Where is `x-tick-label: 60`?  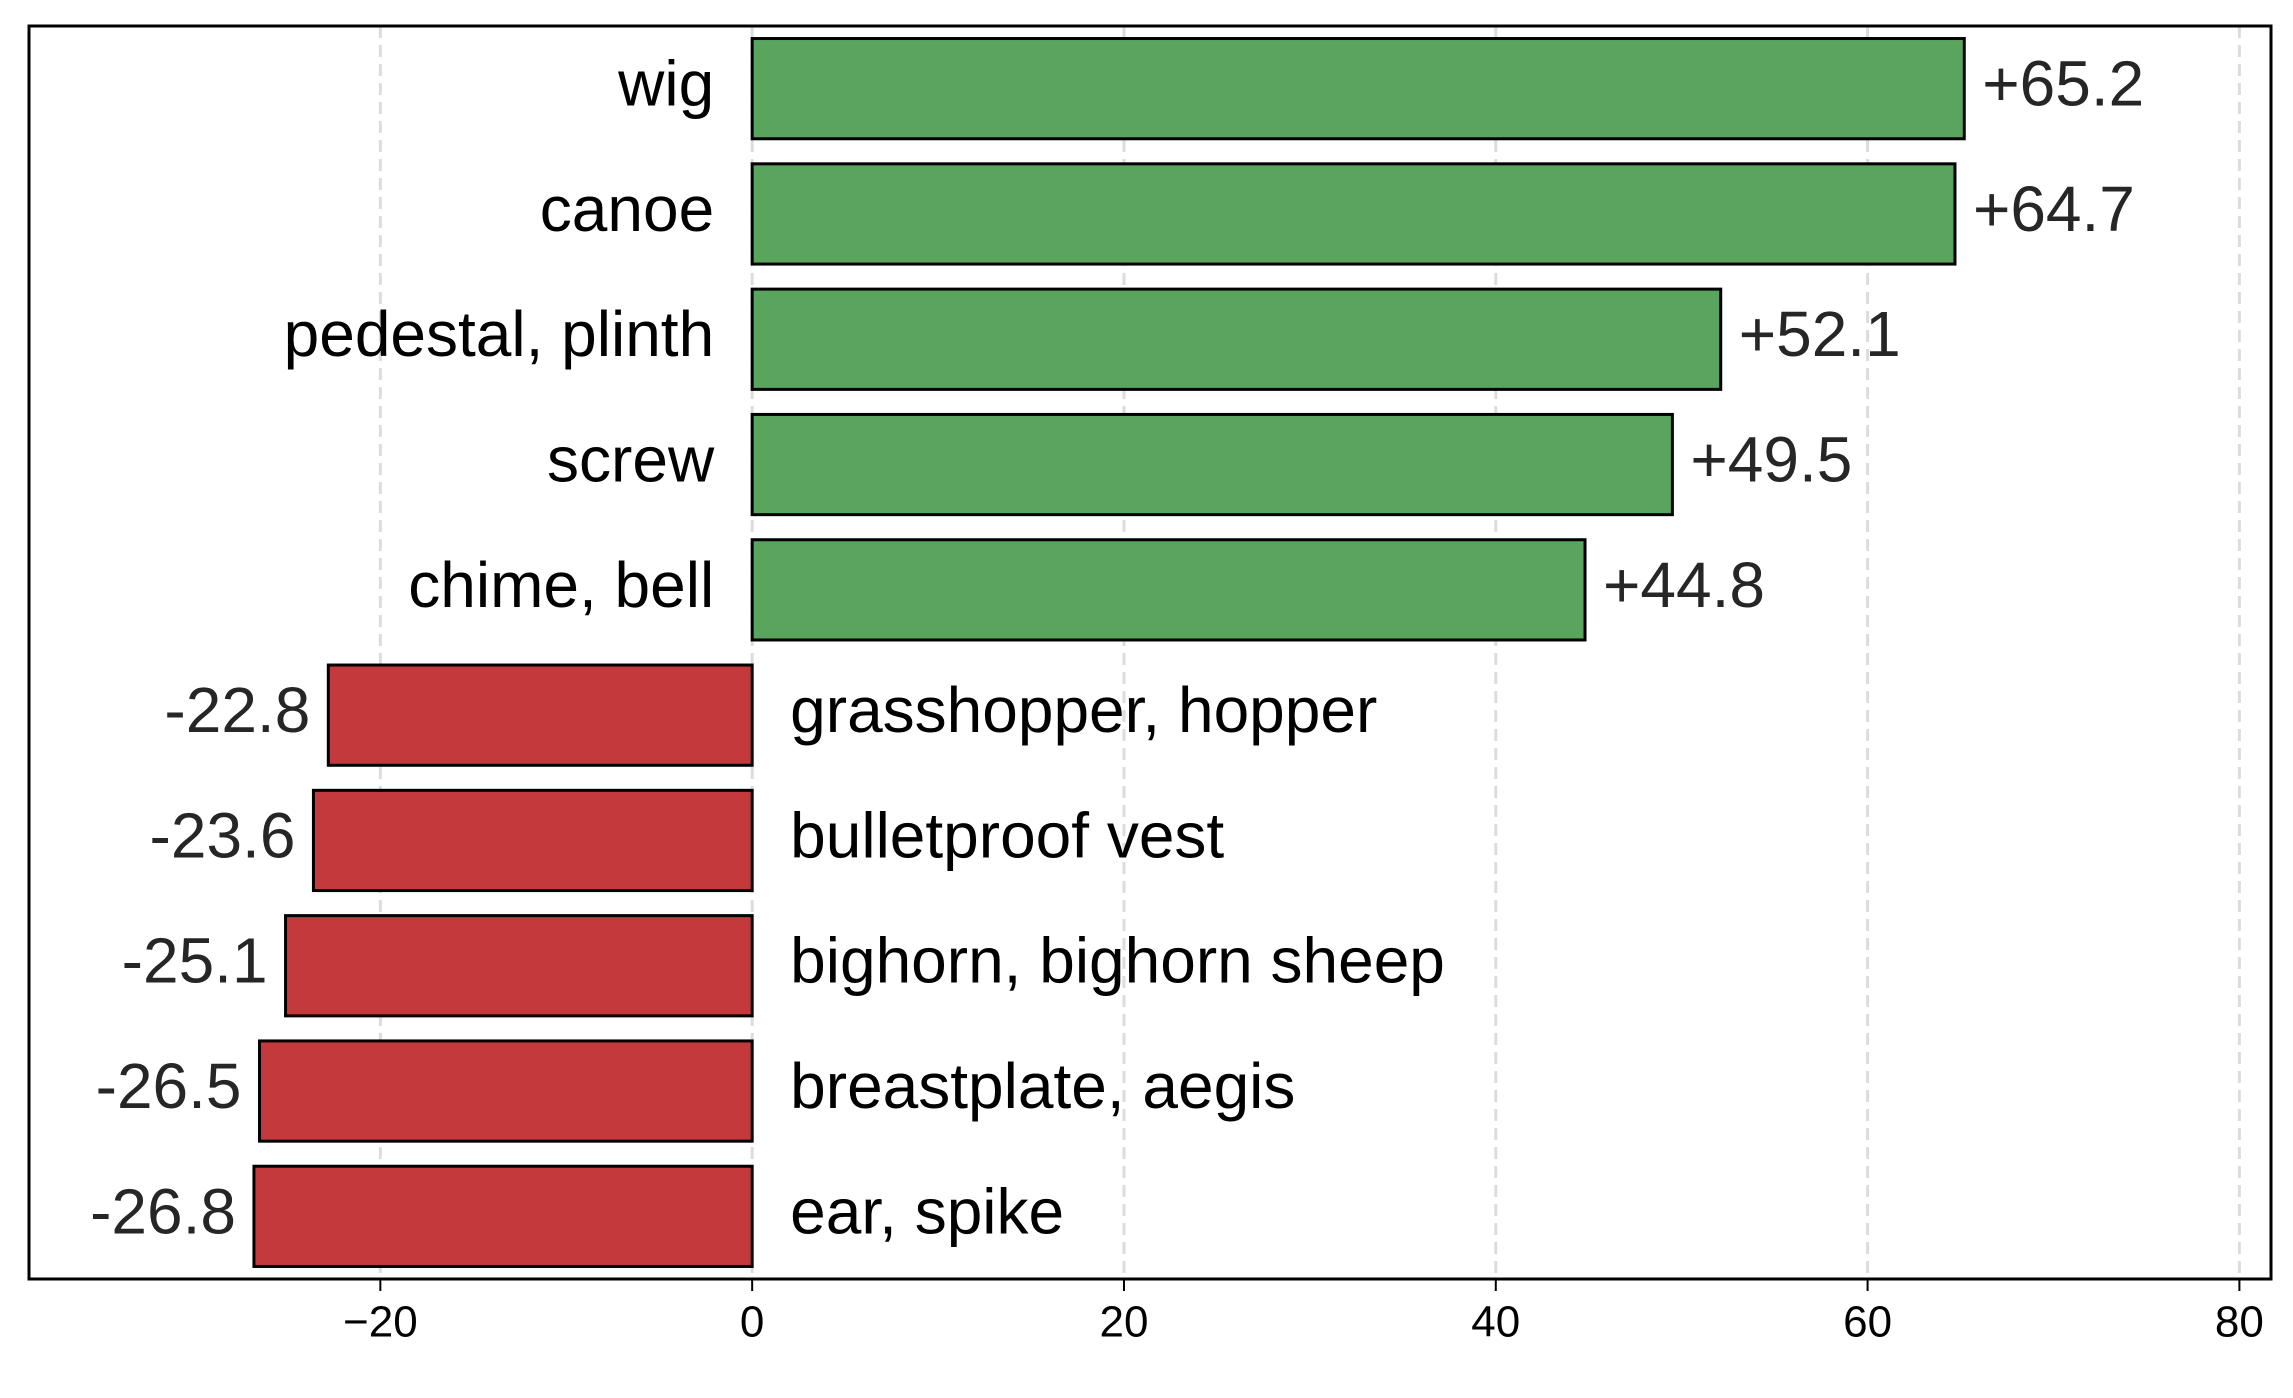
x-tick-label: 60 is located at coordinates (1867, 1322).